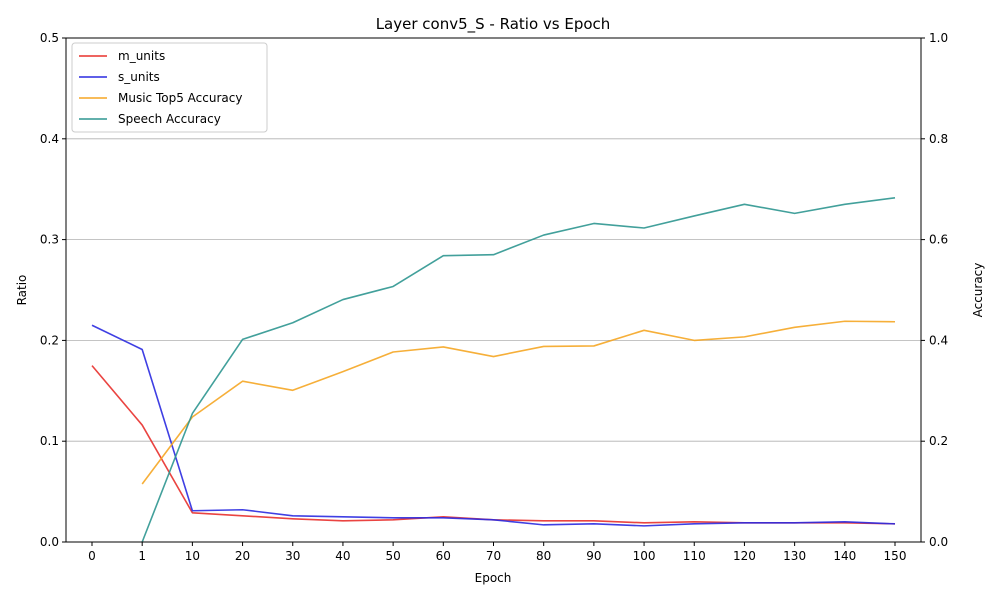  I want to click on legend-label: Music Top5 Accuracy, so click(180, 98).